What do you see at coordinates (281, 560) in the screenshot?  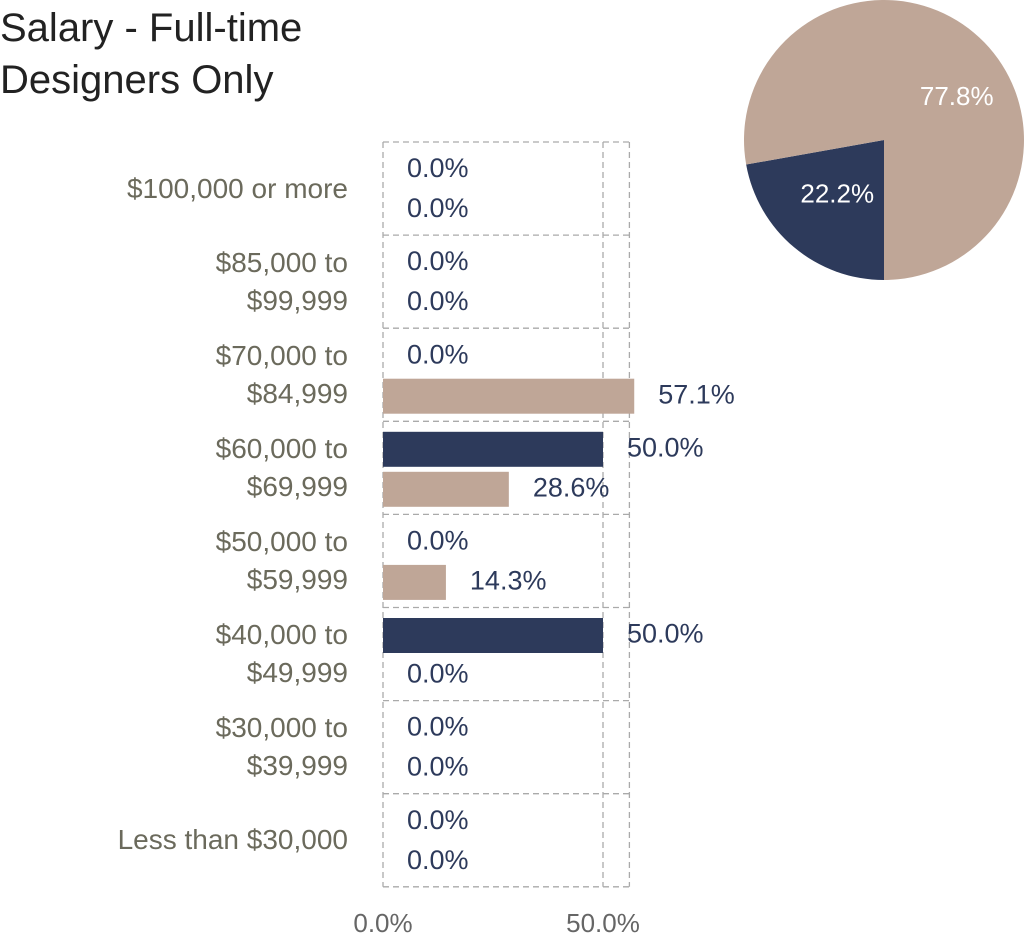 I see `category-label: $50,000 to $59,999` at bounding box center [281, 560].